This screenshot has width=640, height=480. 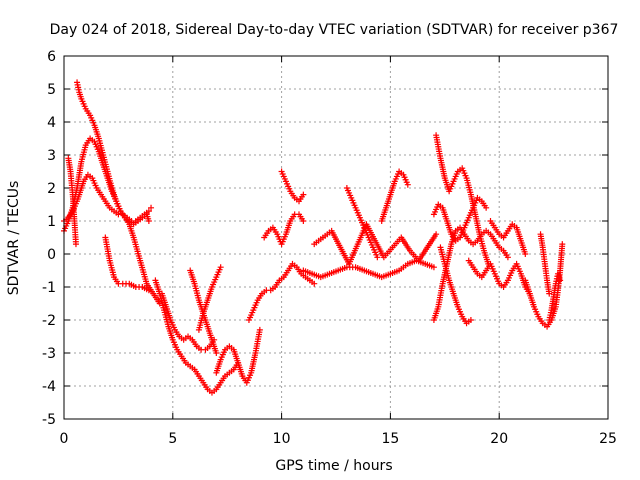 I want to click on series-track-p, so click(x=362, y=223).